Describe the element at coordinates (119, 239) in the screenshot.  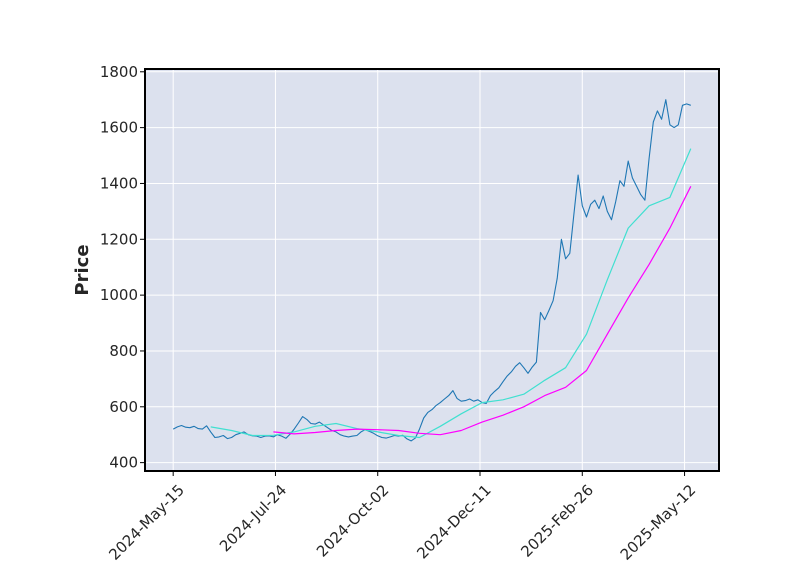
I see `y-tick-label: 1200` at that location.